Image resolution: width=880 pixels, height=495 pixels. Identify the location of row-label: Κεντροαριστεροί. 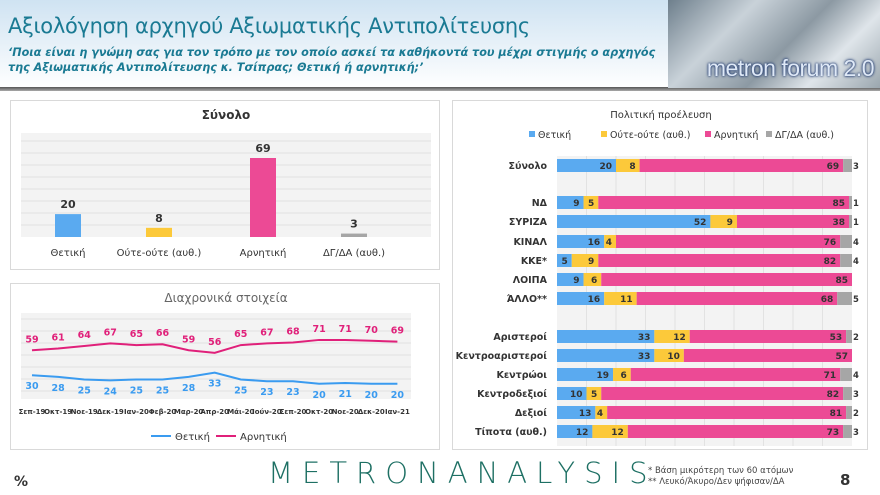
(502, 356).